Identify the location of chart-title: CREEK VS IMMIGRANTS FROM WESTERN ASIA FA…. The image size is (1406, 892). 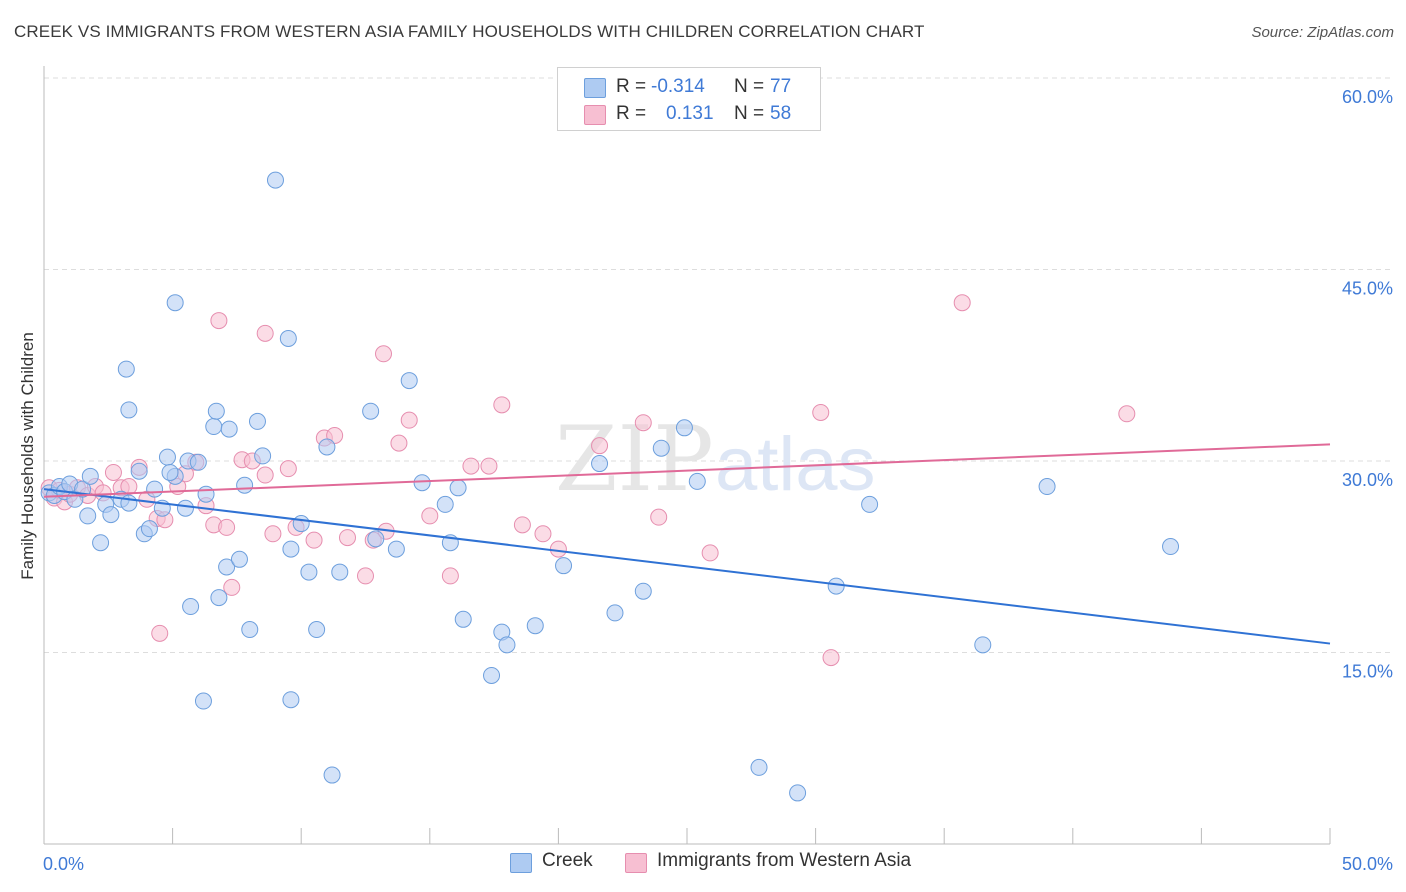
(469, 31).